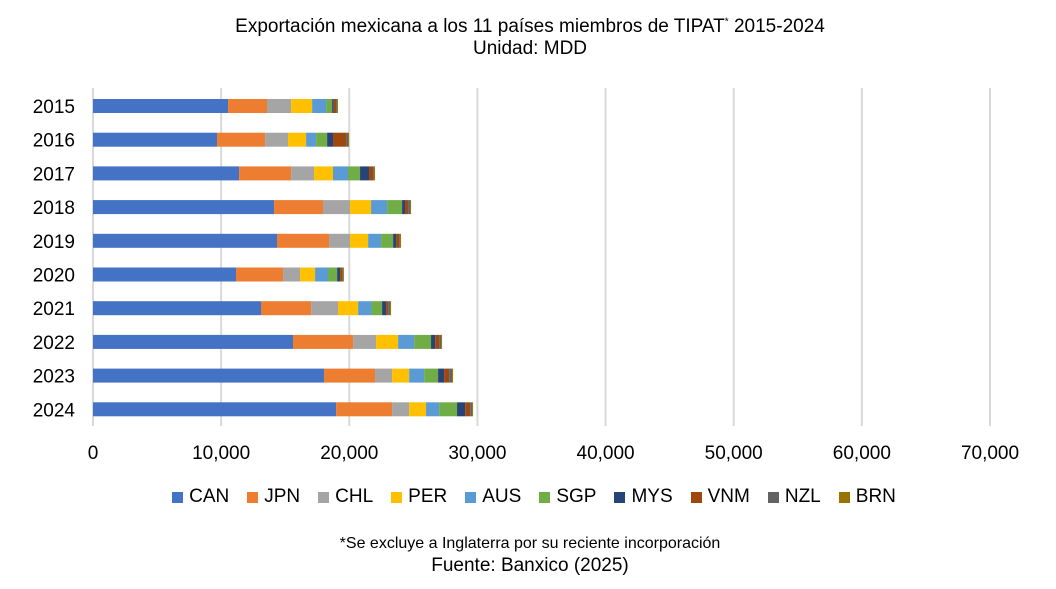  Describe the element at coordinates (431, 375) in the screenshot. I see `bar-segment-sgp-2023` at that location.